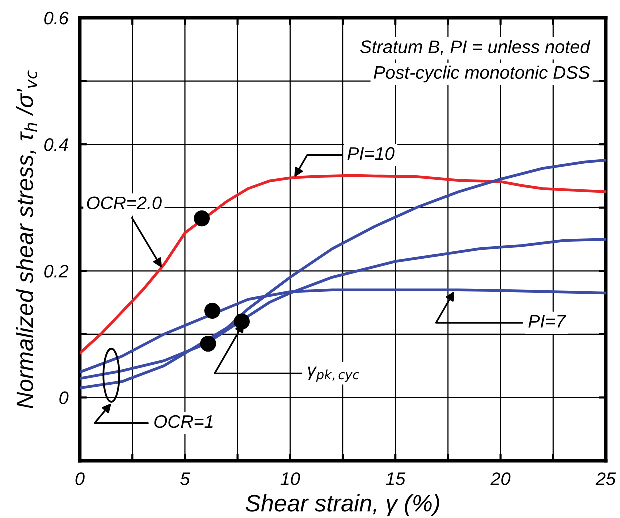  I want to click on y-tick-label: 0, so click(64, 398).